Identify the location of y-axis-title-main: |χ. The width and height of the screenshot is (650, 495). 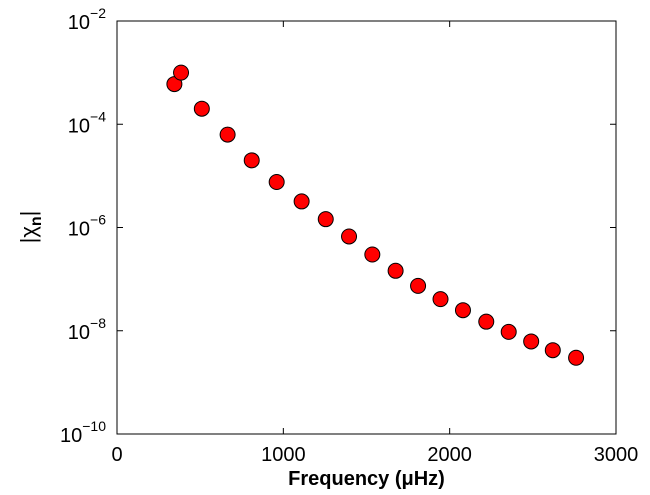
(28, 235).